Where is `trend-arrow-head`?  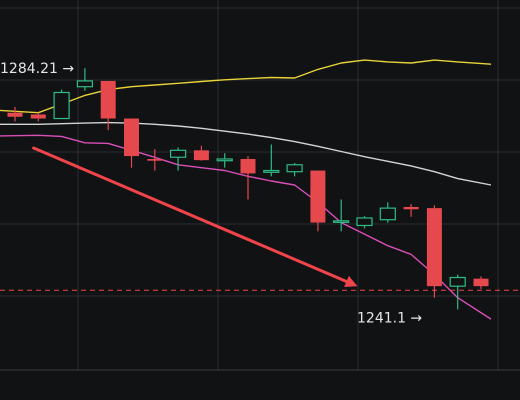
trend-arrow-head is located at coordinates (351, 281).